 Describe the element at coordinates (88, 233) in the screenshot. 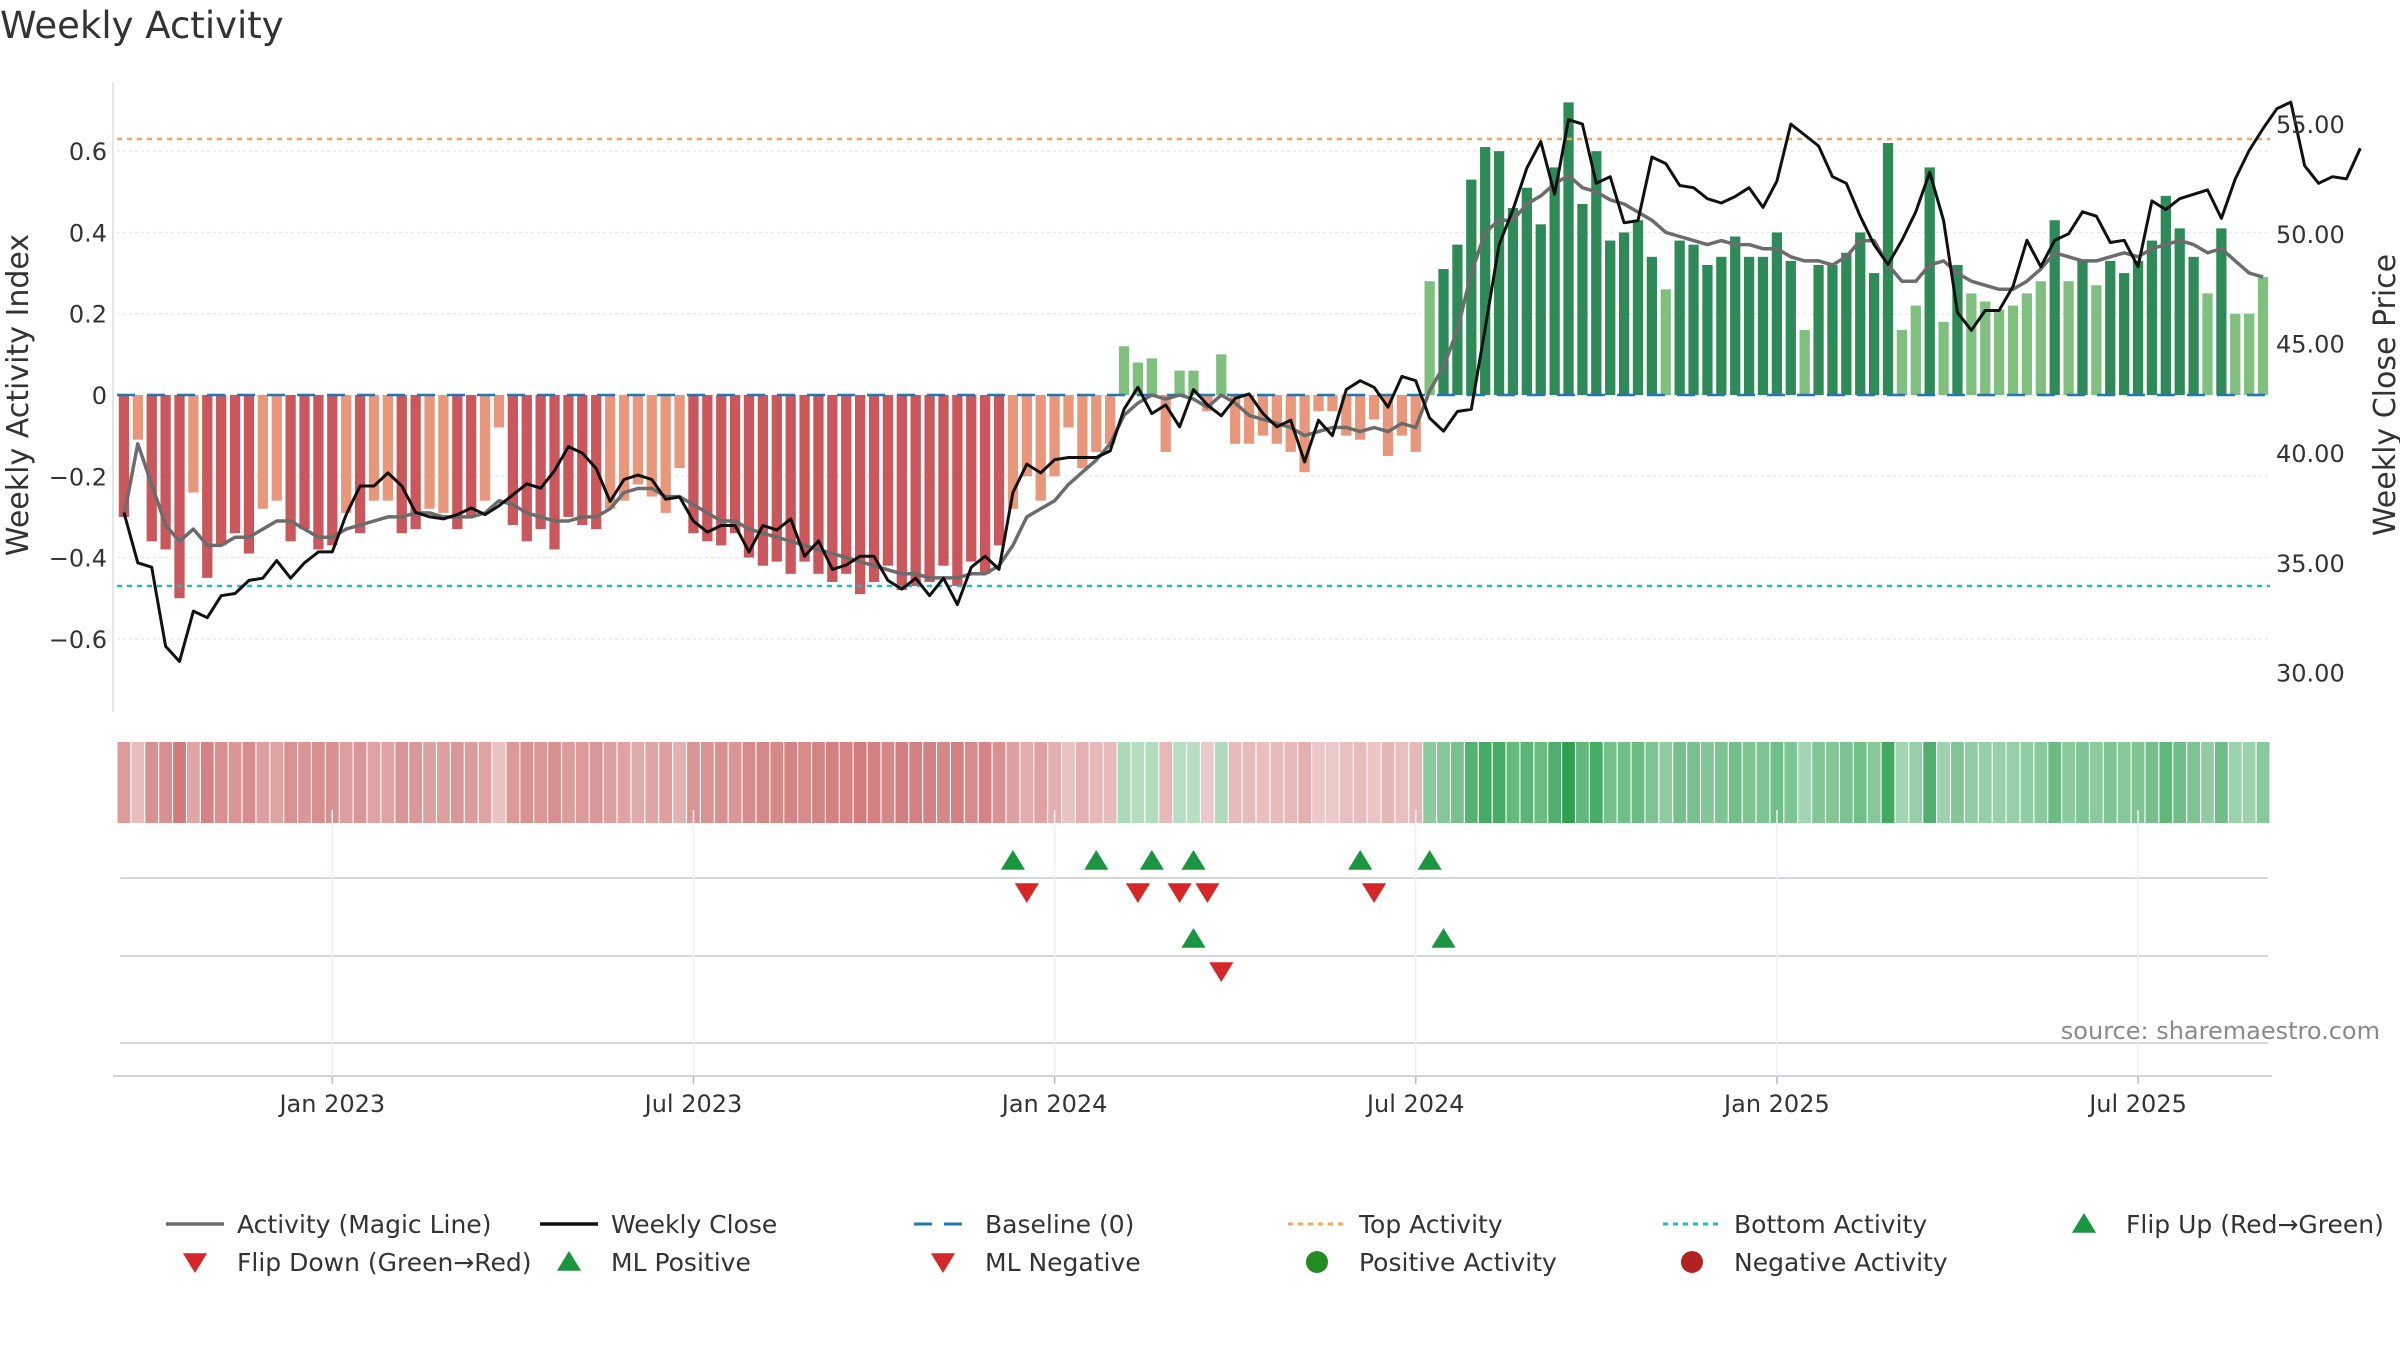

I see `left-tick-label: 0.4` at that location.